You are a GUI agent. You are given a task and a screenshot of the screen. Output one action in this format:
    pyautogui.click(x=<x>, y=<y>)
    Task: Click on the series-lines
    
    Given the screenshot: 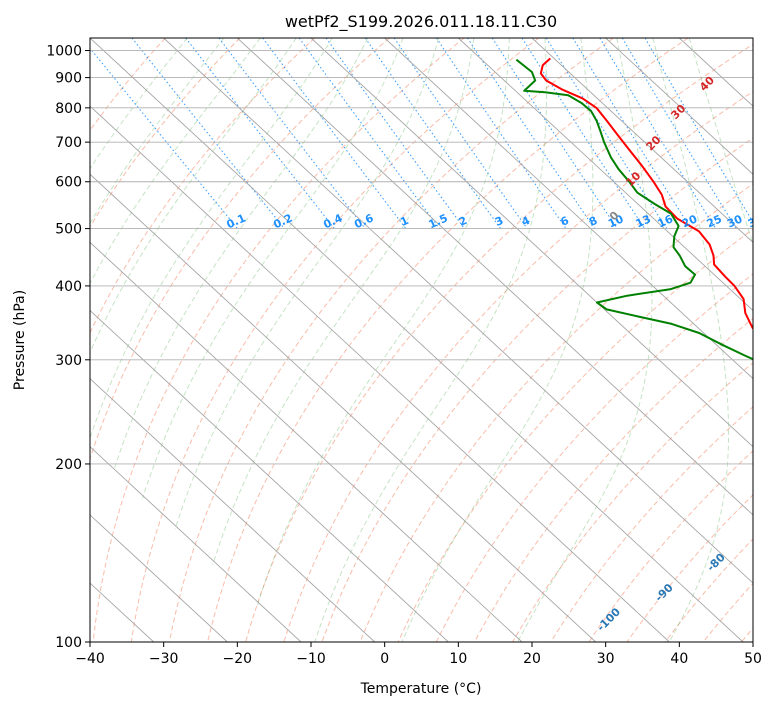 What is the action you would take?
    pyautogui.click(x=634, y=209)
    